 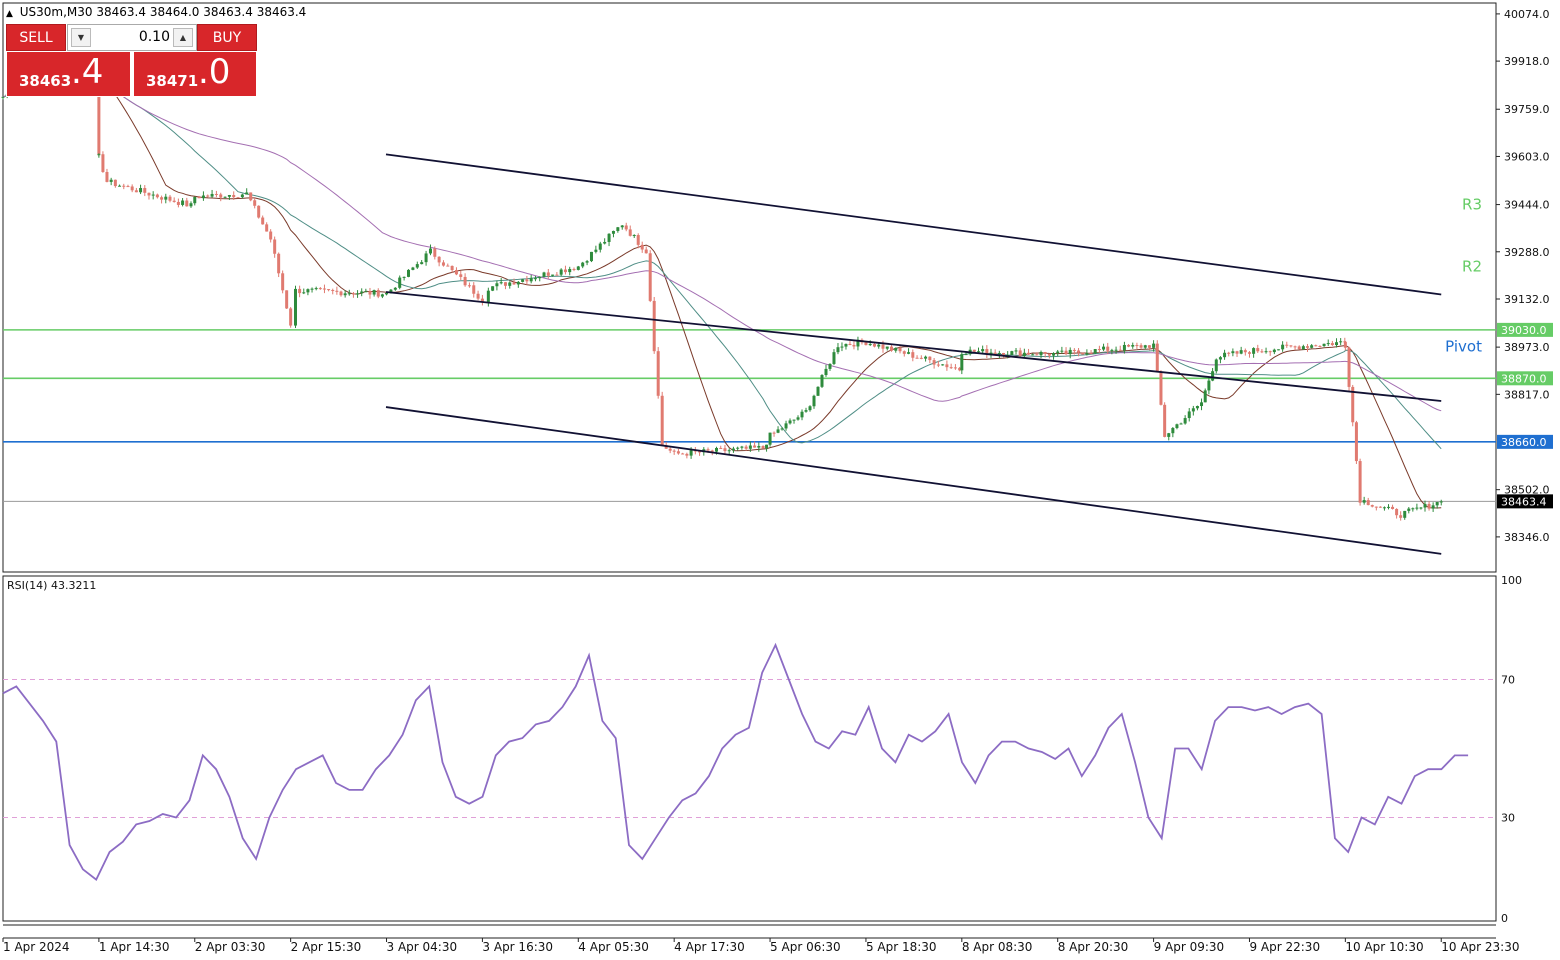 I want to click on time-tick-label: 4 Apr 05:30, so click(x=613, y=947).